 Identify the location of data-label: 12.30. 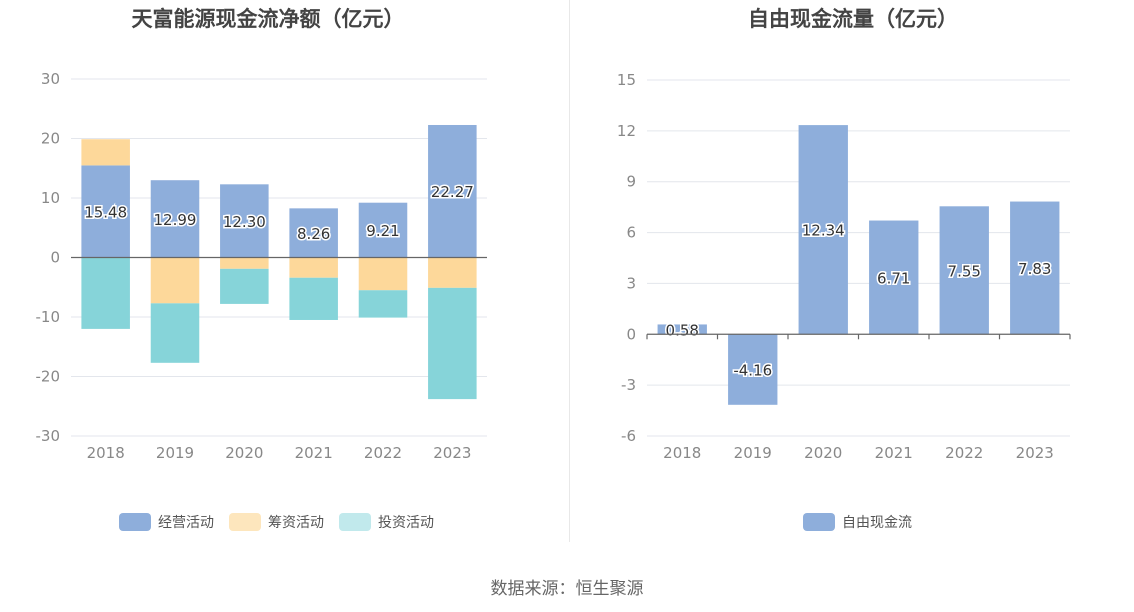
(244, 222).